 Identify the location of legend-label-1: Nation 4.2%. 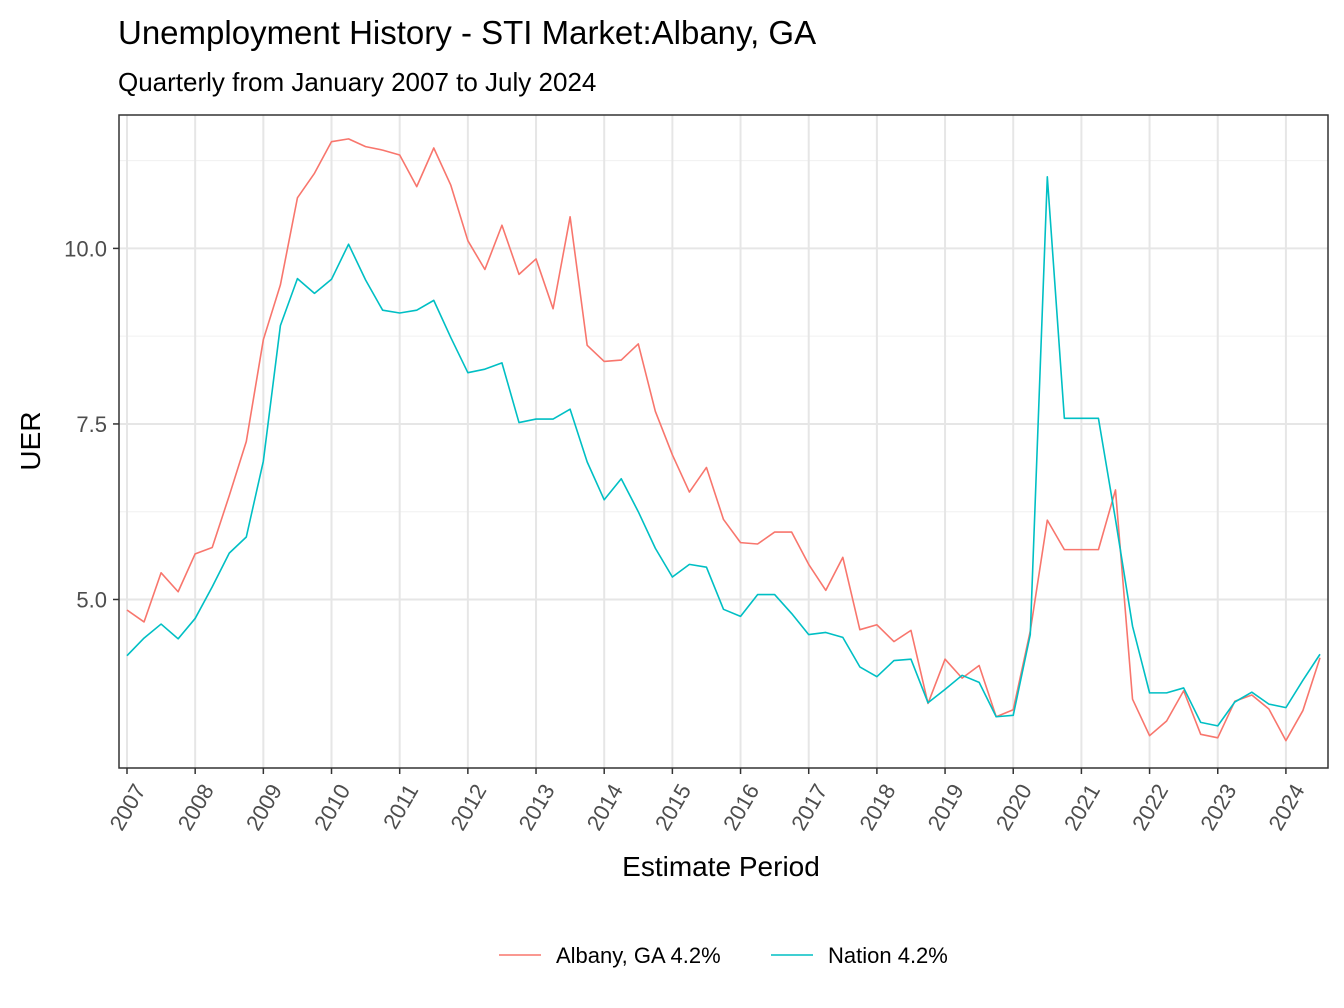
(888, 955).